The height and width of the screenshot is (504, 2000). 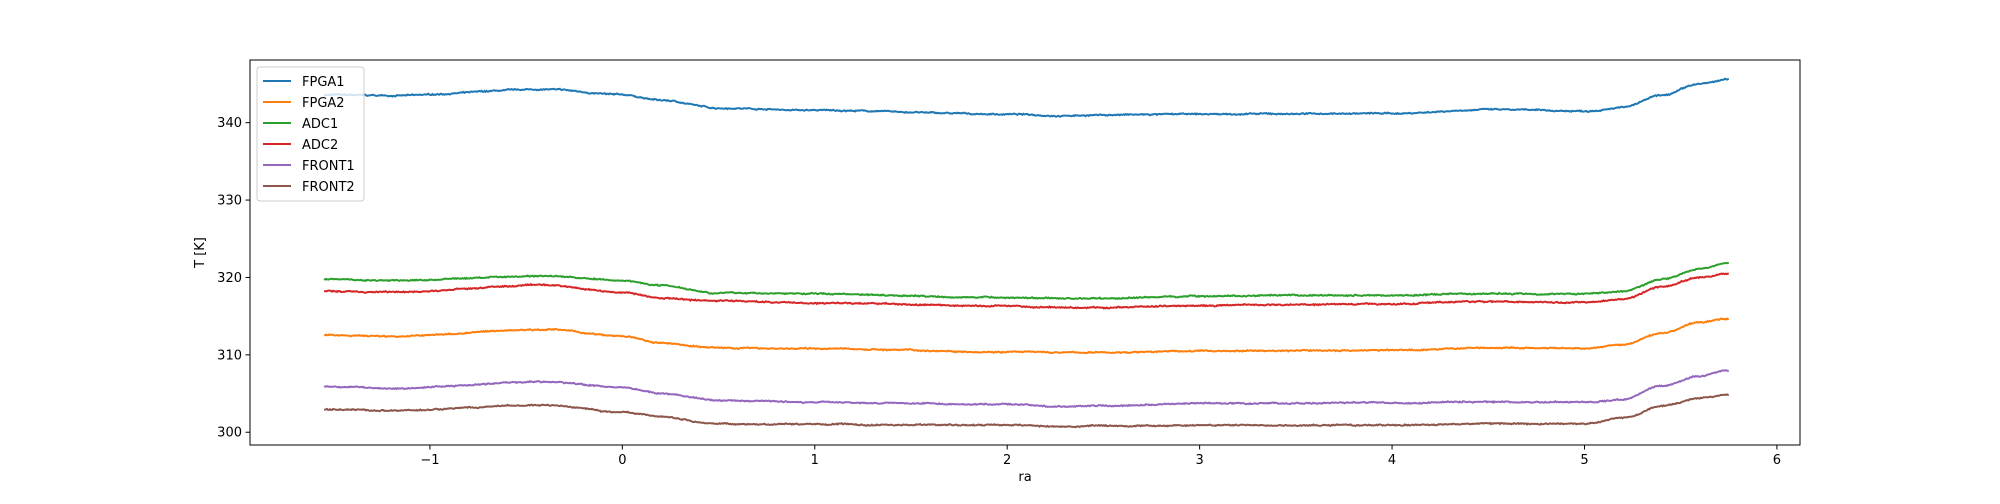 What do you see at coordinates (229, 201) in the screenshot?
I see `y-tick-label: 330` at bounding box center [229, 201].